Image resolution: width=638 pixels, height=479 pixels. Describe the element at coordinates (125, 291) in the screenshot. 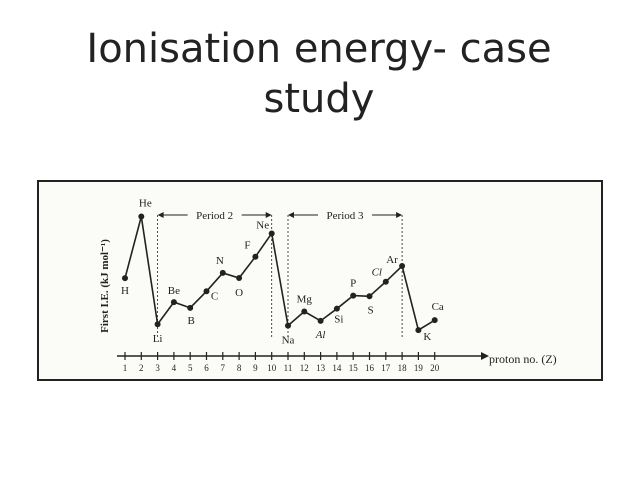

I see `element-label-h: H` at that location.